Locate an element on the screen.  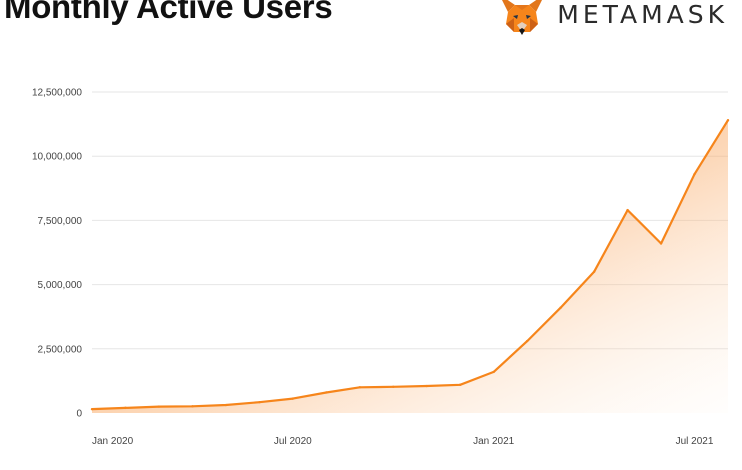
y-tick-label: 7,500,000 is located at coordinates (60, 221).